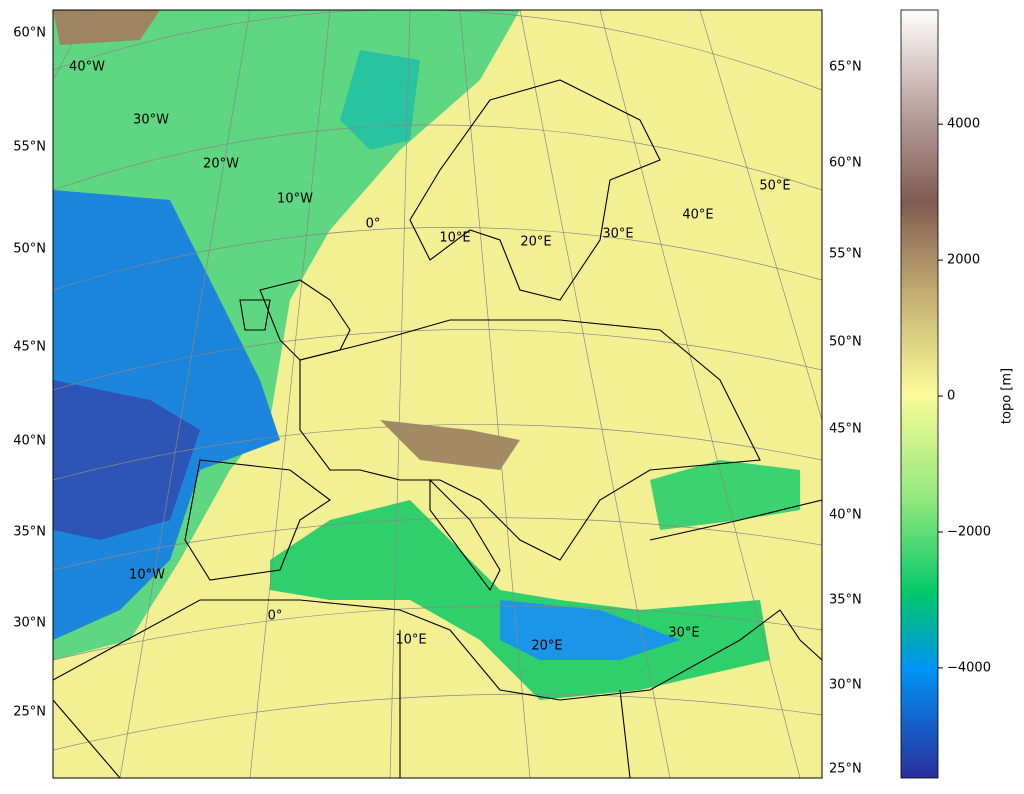 The image size is (1024, 794). I want to click on colorbar-tick-label: −4000, so click(969, 667).